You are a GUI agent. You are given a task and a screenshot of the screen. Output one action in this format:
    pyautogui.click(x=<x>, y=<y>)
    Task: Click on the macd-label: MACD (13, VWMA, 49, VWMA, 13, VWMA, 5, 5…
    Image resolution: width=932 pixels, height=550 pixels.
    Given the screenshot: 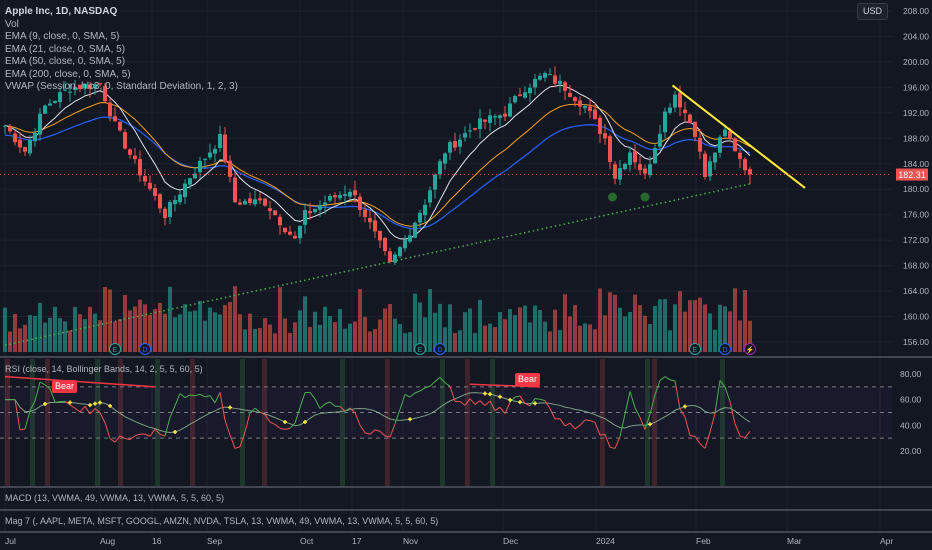 What is the action you would take?
    pyautogui.click(x=115, y=498)
    